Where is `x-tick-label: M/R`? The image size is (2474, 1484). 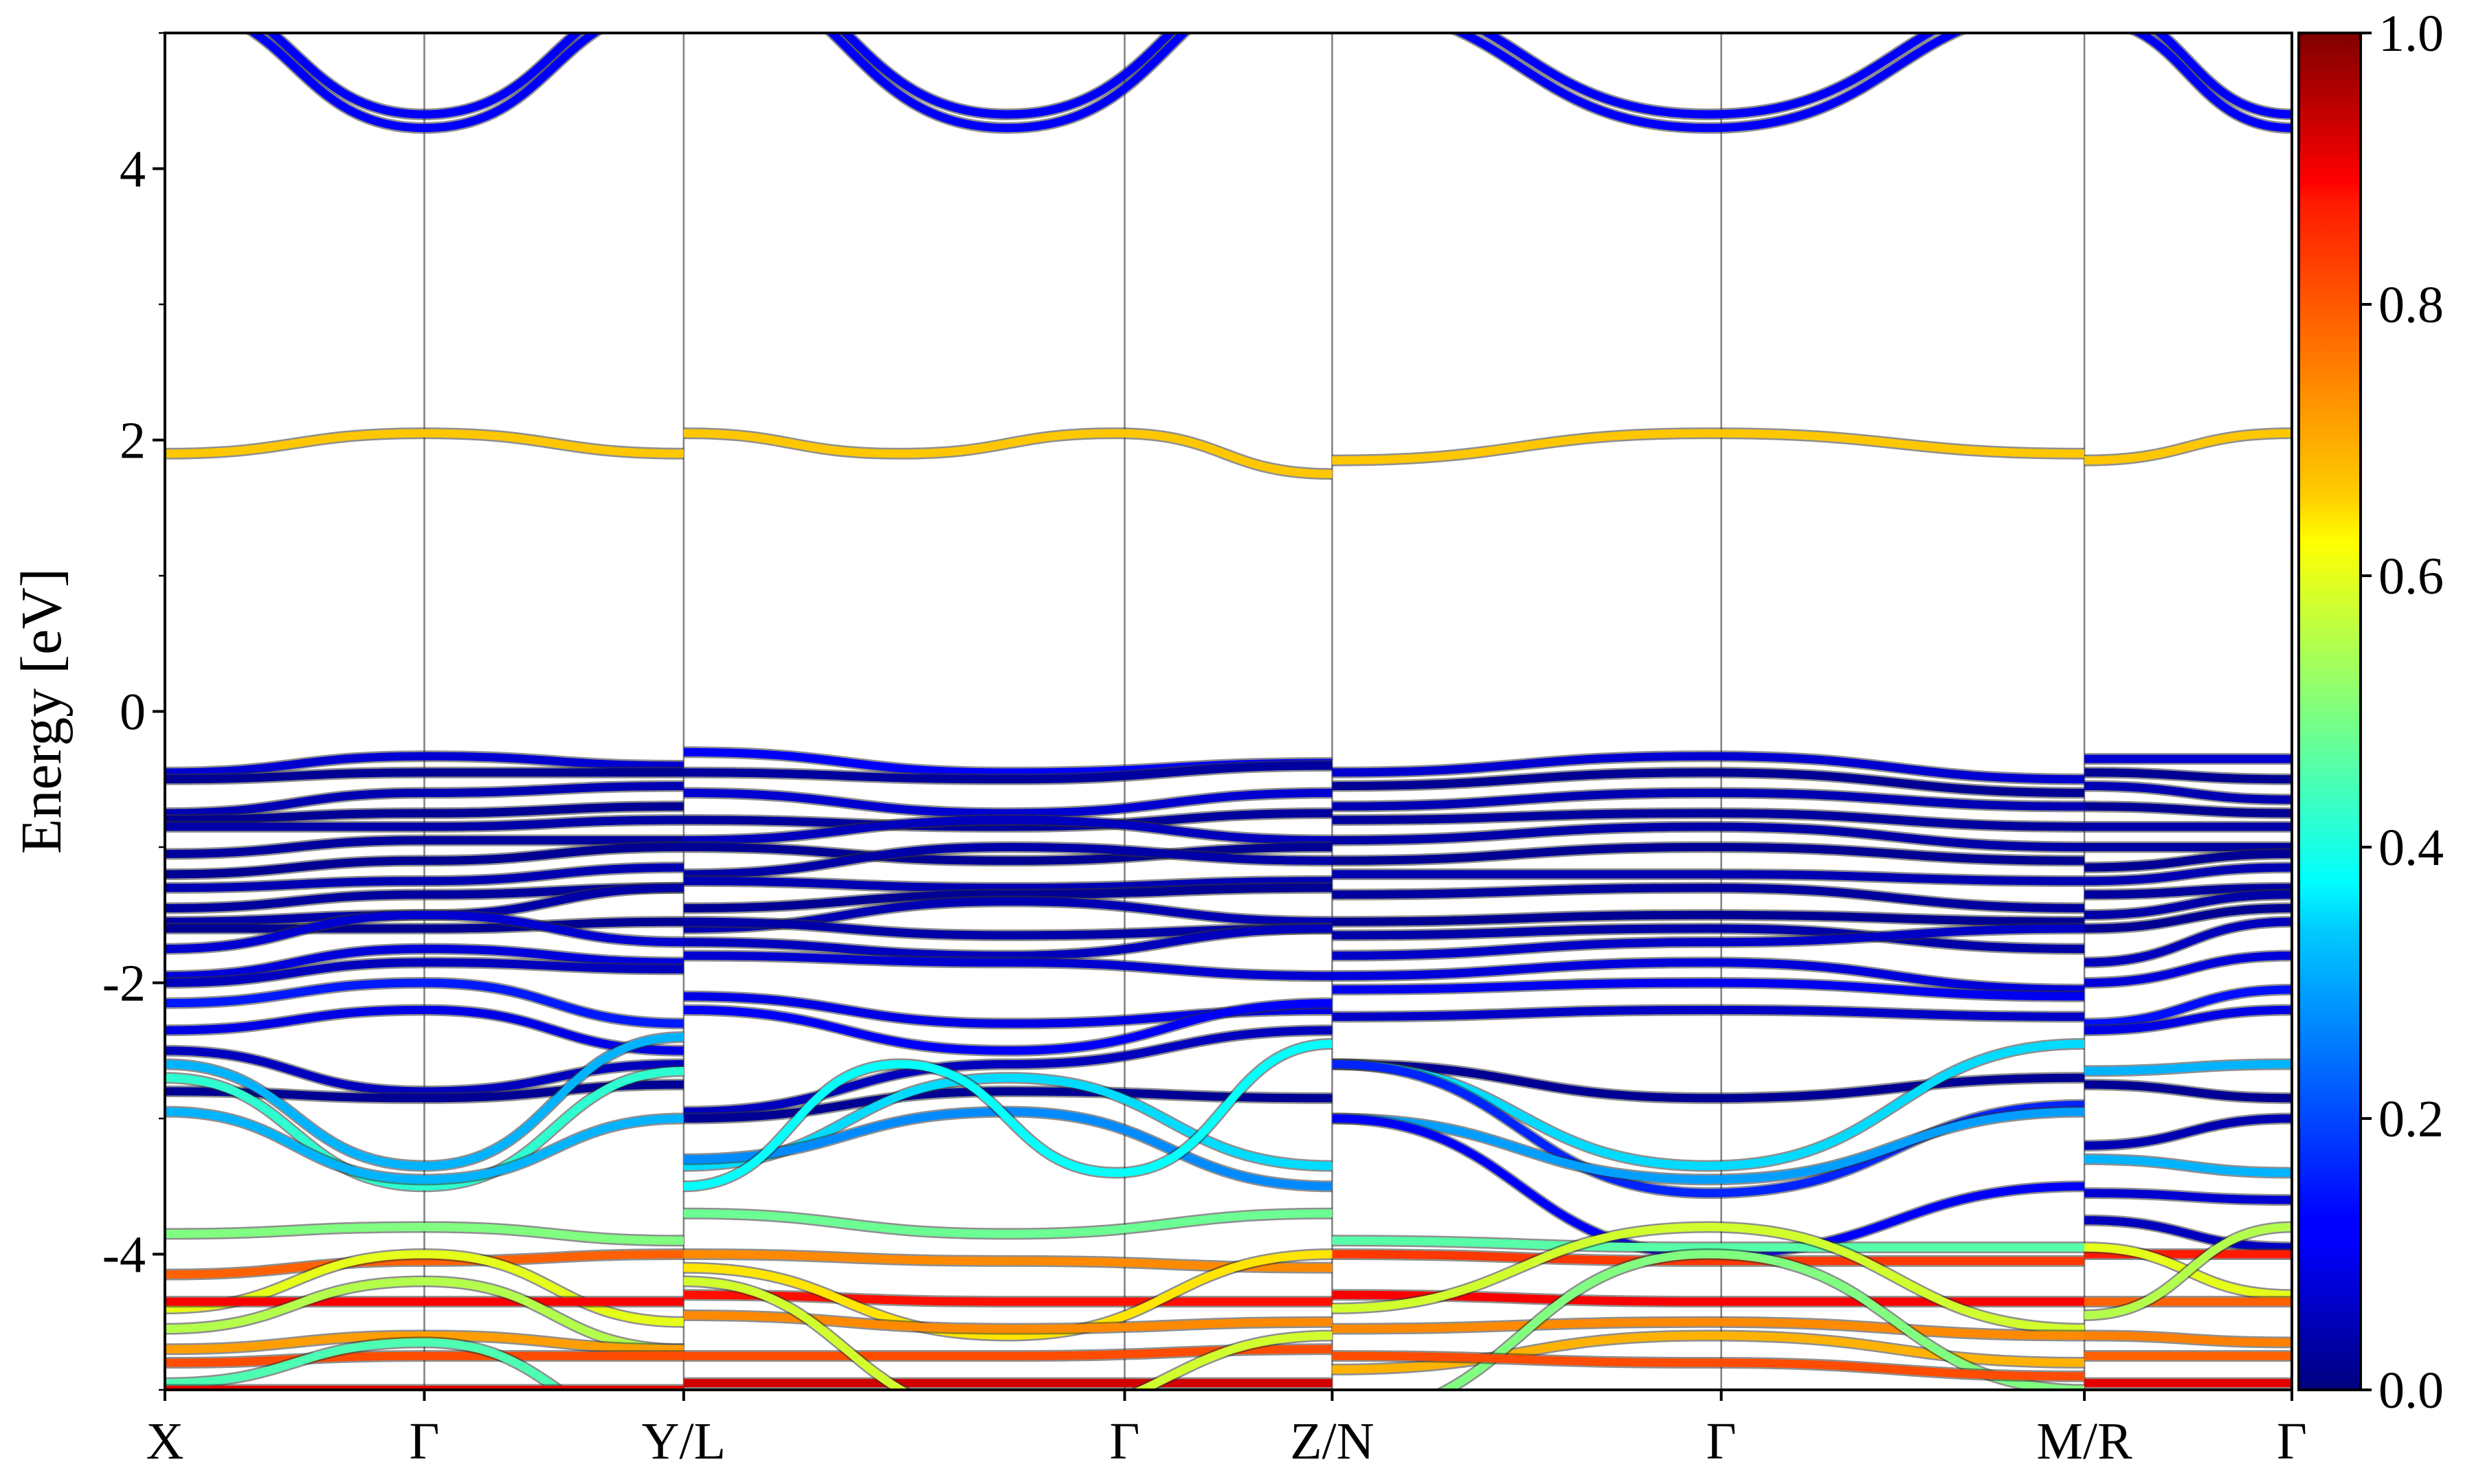 x-tick-label: M/R is located at coordinates (2084, 1441).